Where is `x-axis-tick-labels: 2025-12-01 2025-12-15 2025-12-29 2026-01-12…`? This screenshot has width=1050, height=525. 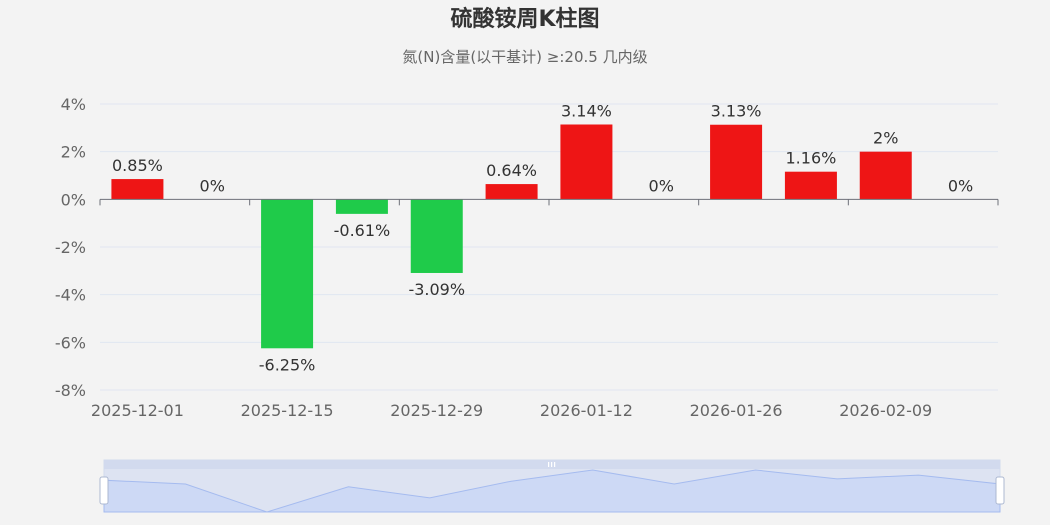 x-axis-tick-labels: 2025-12-01 2025-12-15 2025-12-29 2026-01-12… is located at coordinates (511, 410).